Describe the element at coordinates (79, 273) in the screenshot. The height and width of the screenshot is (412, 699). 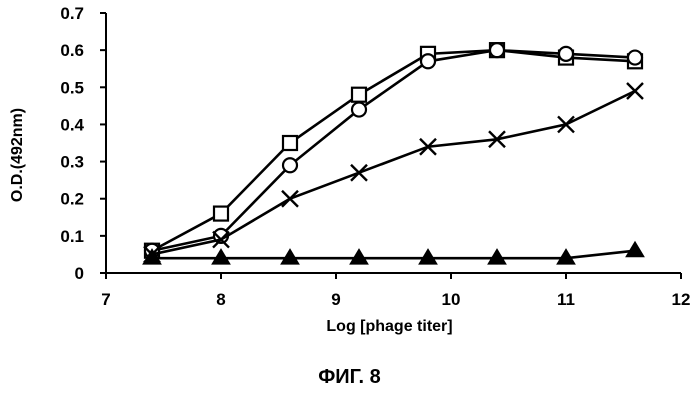
I see `y-tick-label: 0` at that location.